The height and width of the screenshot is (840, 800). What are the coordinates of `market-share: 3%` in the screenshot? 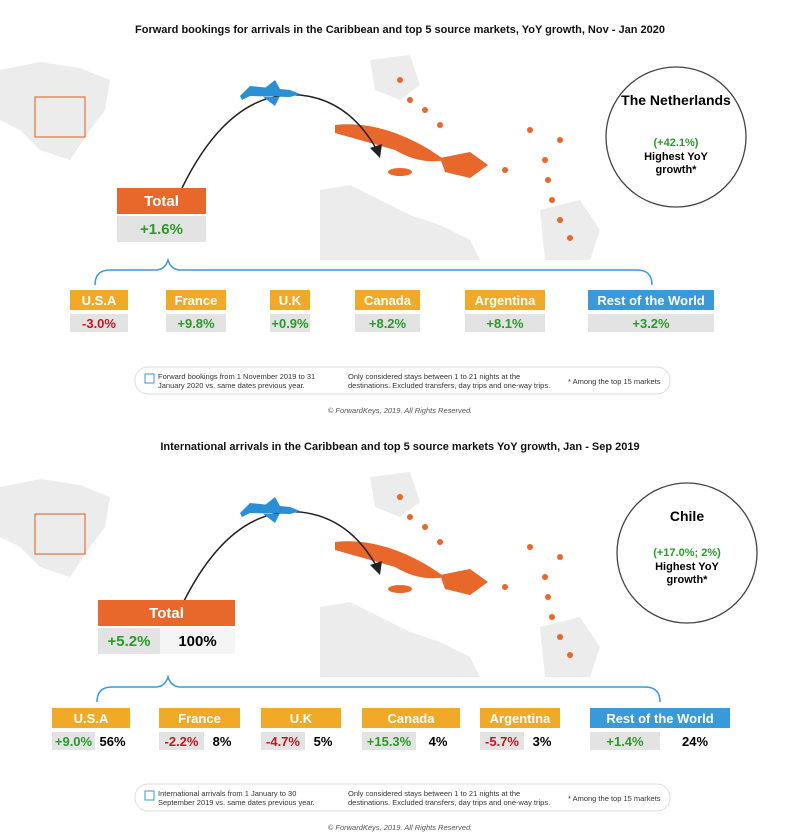 It's located at (542, 741).